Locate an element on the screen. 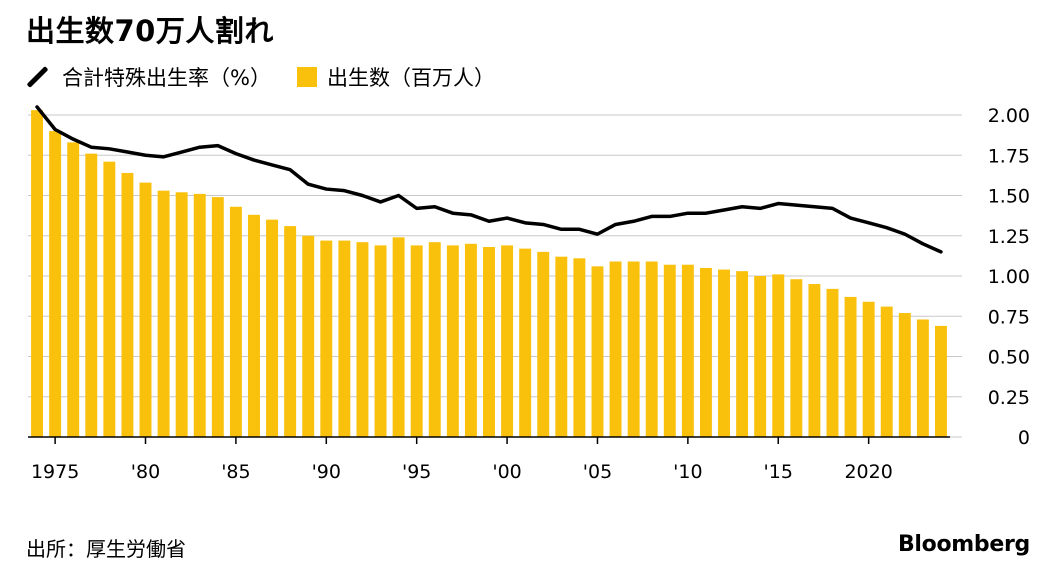 Image resolution: width=1056 pixels, height=572 pixels. y-tick-label: 1.50 is located at coordinates (1009, 197).